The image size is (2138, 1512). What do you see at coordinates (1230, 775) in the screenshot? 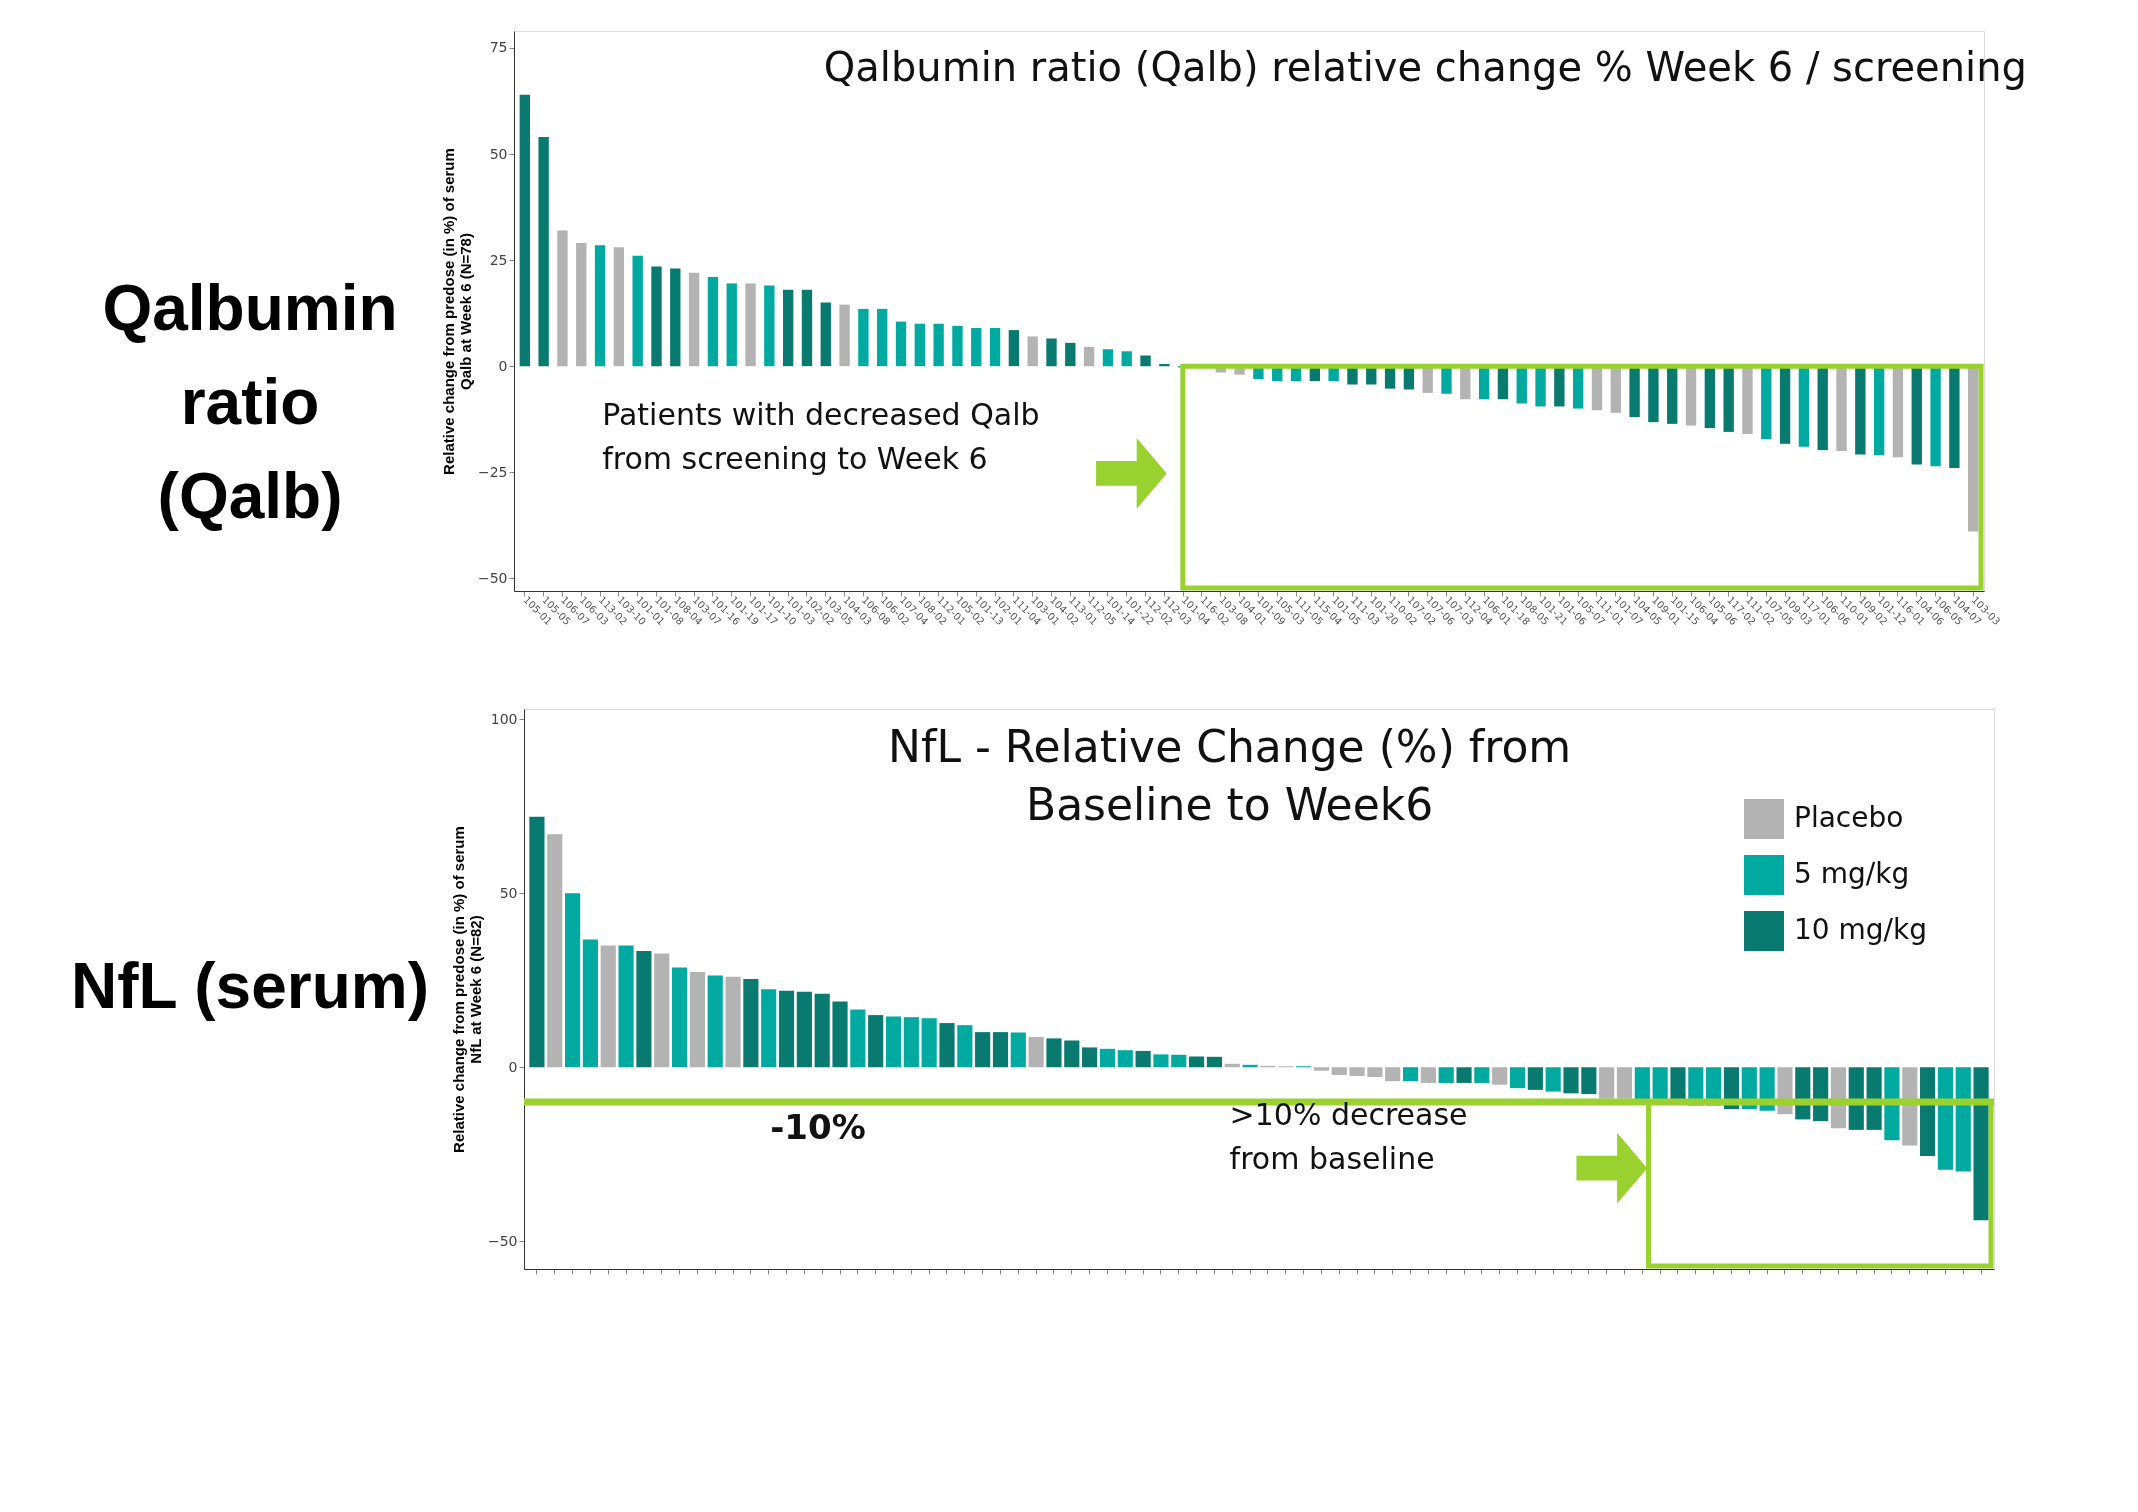
I see `text: NfL - Relative Change (%) from Baseline to Week6` at bounding box center [1230, 775].